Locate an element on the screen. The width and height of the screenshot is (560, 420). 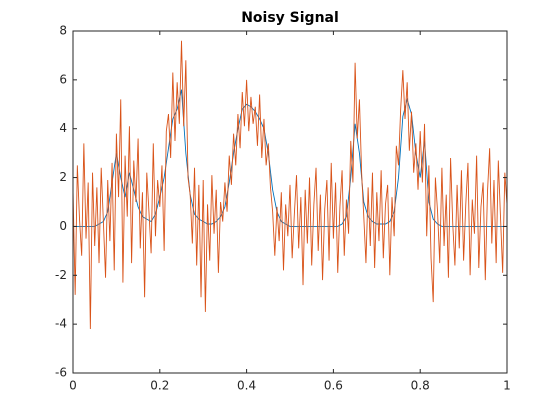
x-tick-label: 1 is located at coordinates (507, 386).